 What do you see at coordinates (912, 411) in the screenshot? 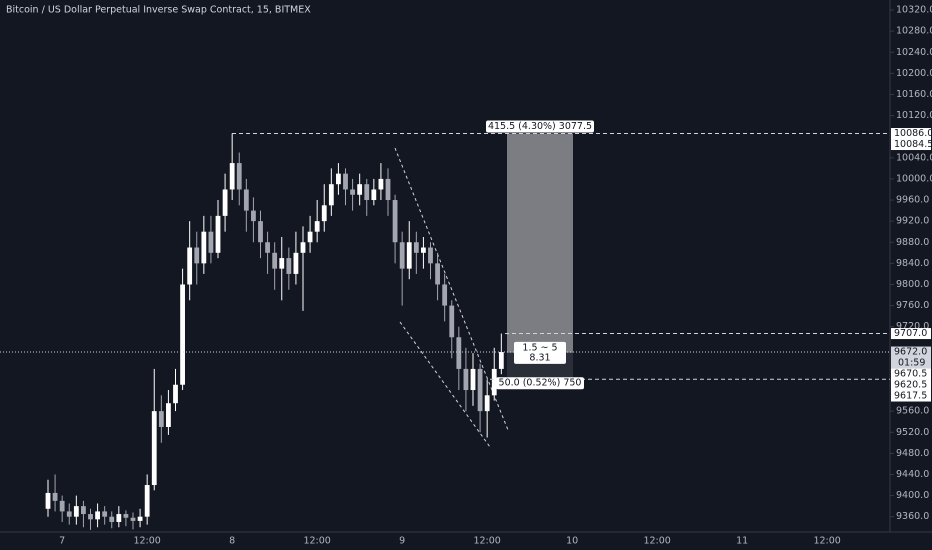
I see `y-tick-label: 9560.0` at bounding box center [912, 411].